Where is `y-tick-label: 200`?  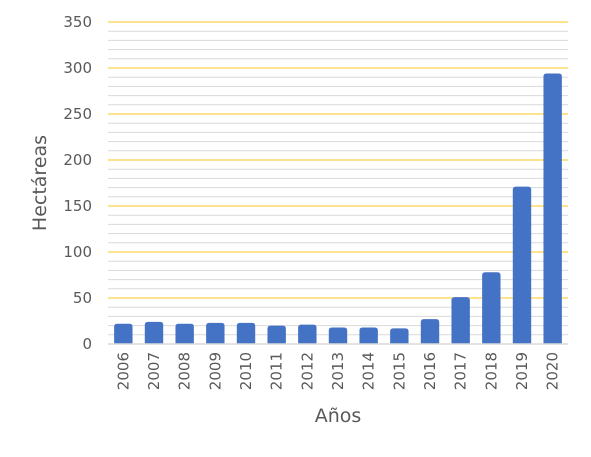
y-tick-label: 200 is located at coordinates (77, 160).